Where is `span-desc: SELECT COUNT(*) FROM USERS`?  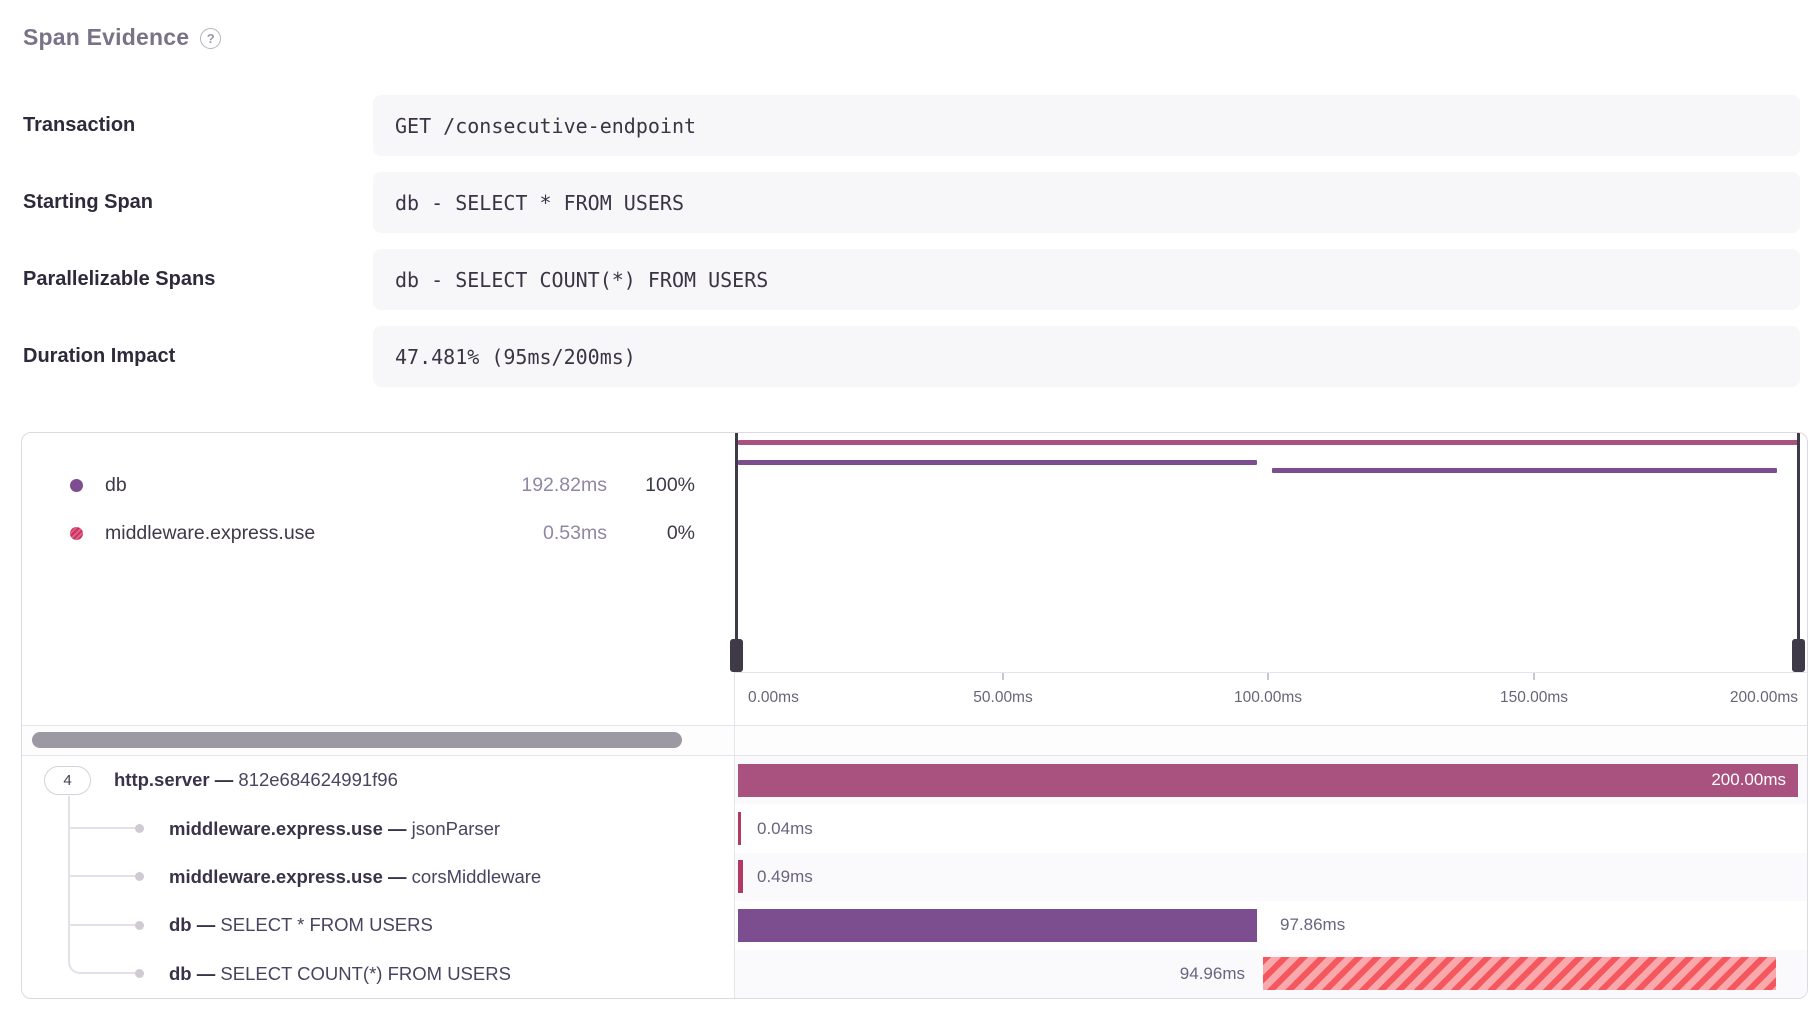 span-desc: SELECT COUNT(*) FROM USERS is located at coordinates (365, 973).